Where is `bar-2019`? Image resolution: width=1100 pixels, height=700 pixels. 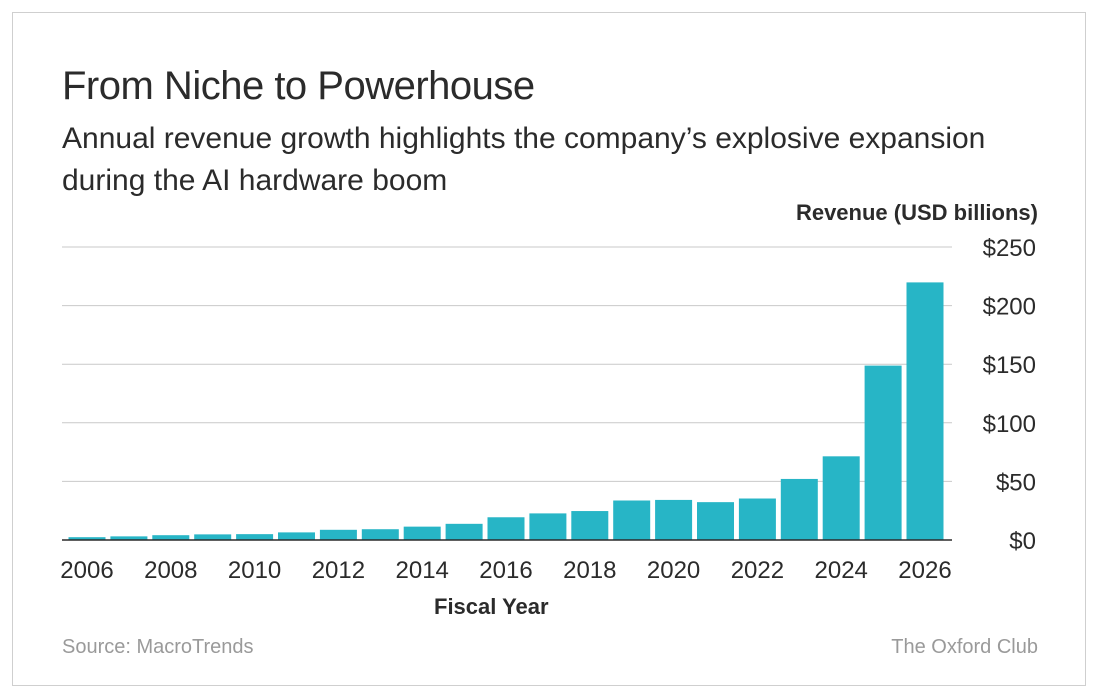 bar-2019 is located at coordinates (632, 520).